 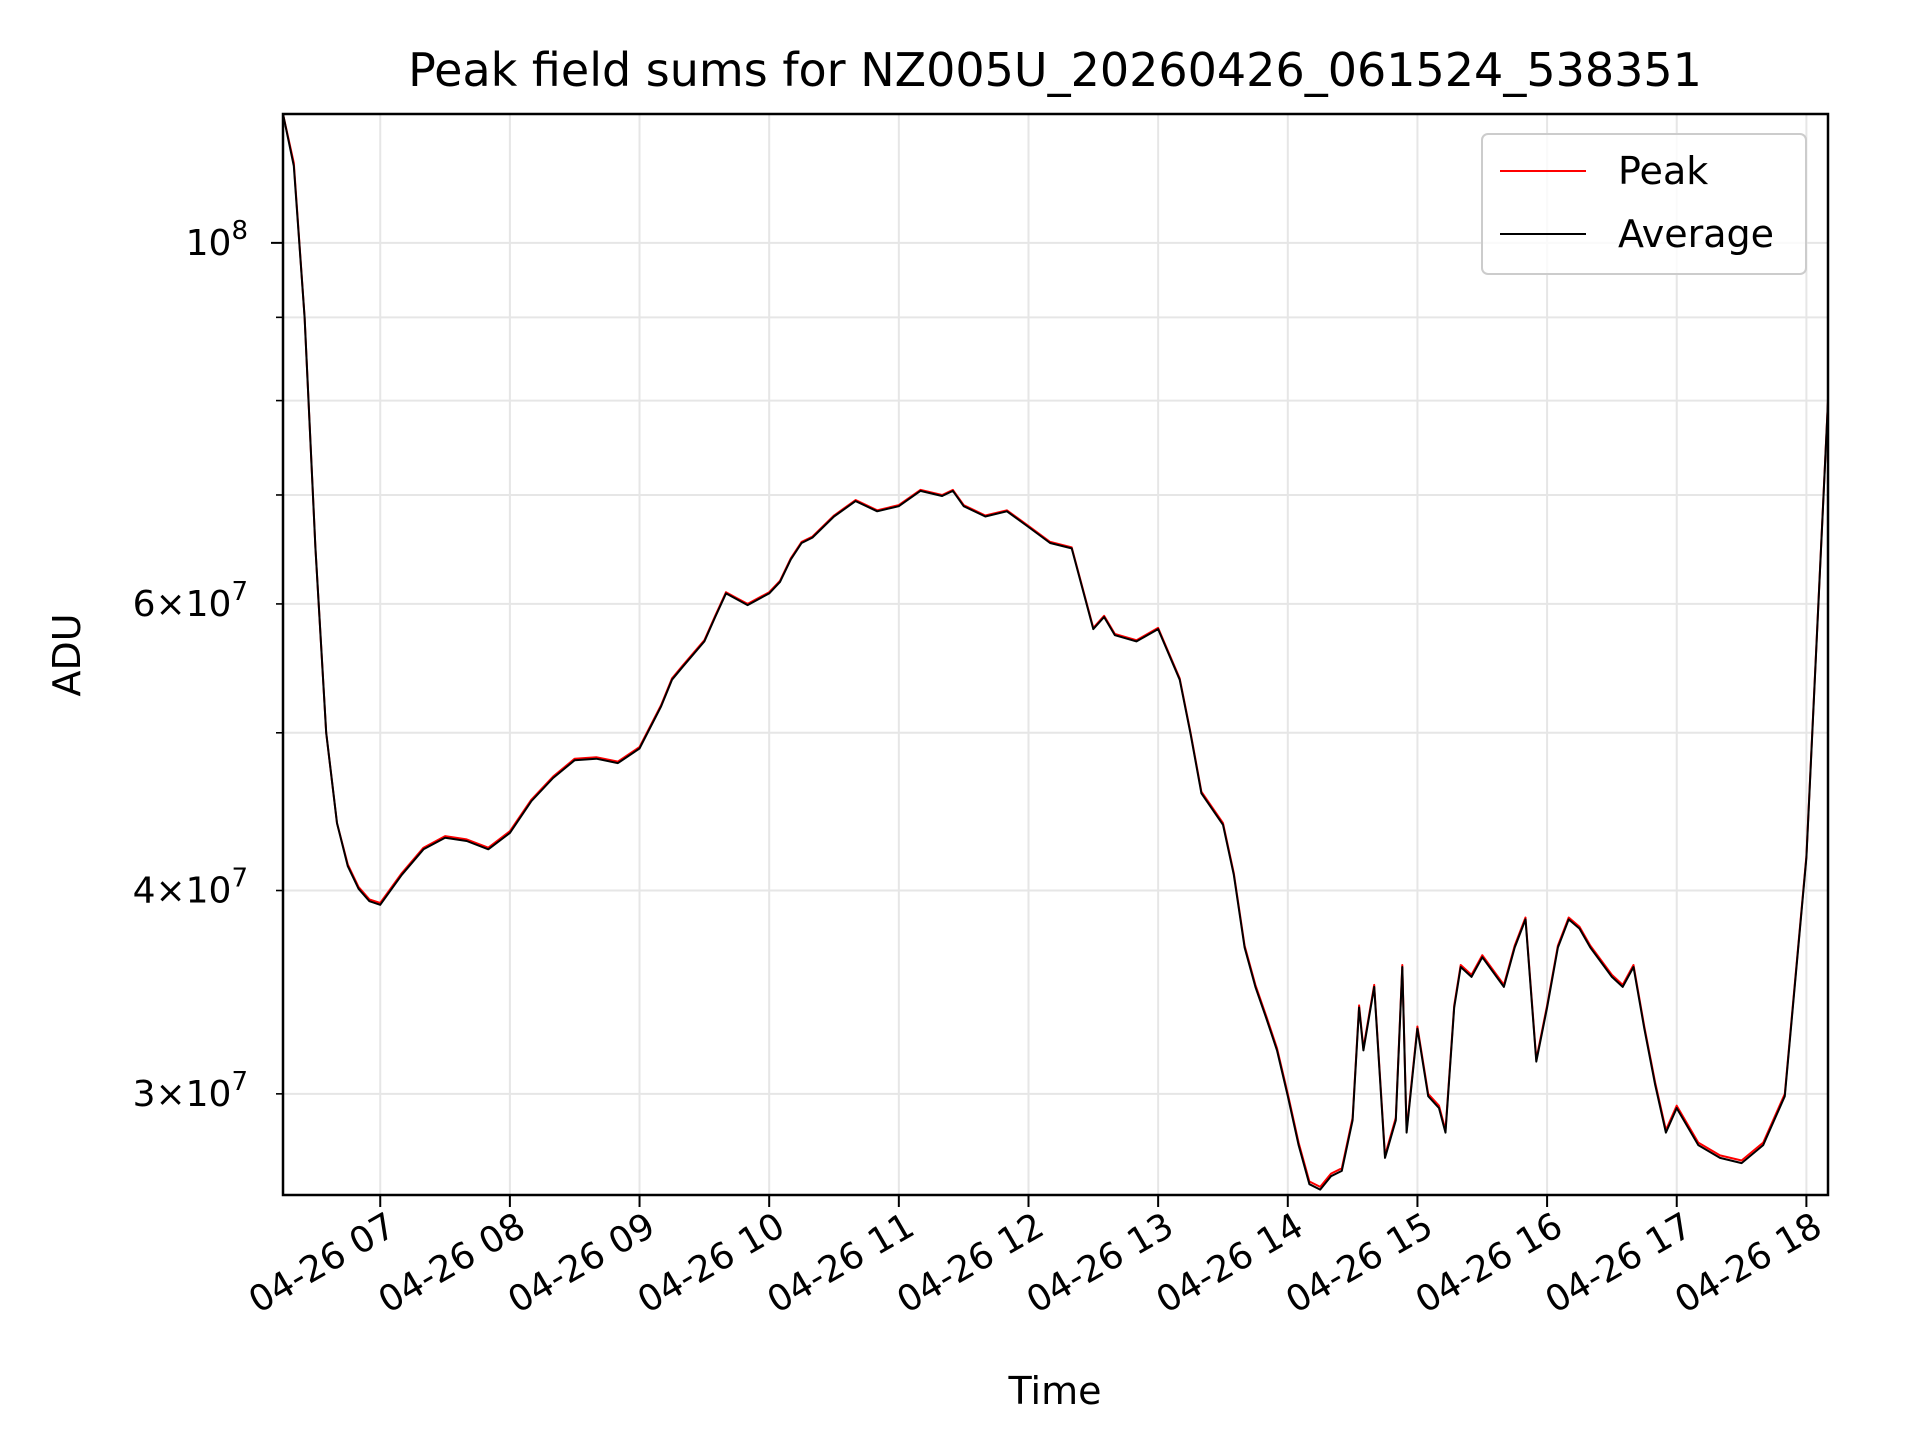 What do you see at coordinates (144, 891) in the screenshot?
I see `y-tick-mantissa: 4` at bounding box center [144, 891].